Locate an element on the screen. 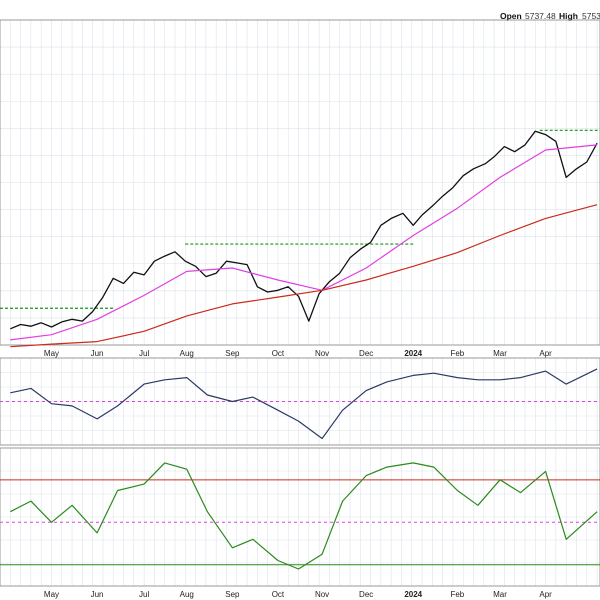  indicator-panel is located at coordinates (300, 401).